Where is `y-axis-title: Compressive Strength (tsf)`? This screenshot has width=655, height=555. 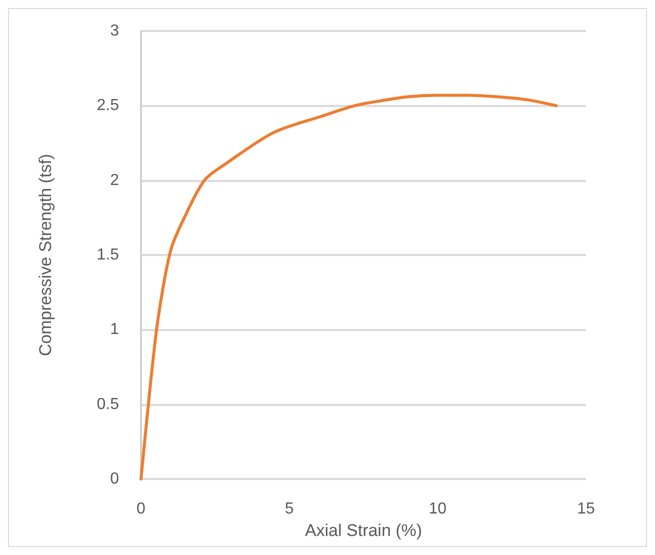 y-axis-title: Compressive Strength (tsf) is located at coordinates (45, 255).